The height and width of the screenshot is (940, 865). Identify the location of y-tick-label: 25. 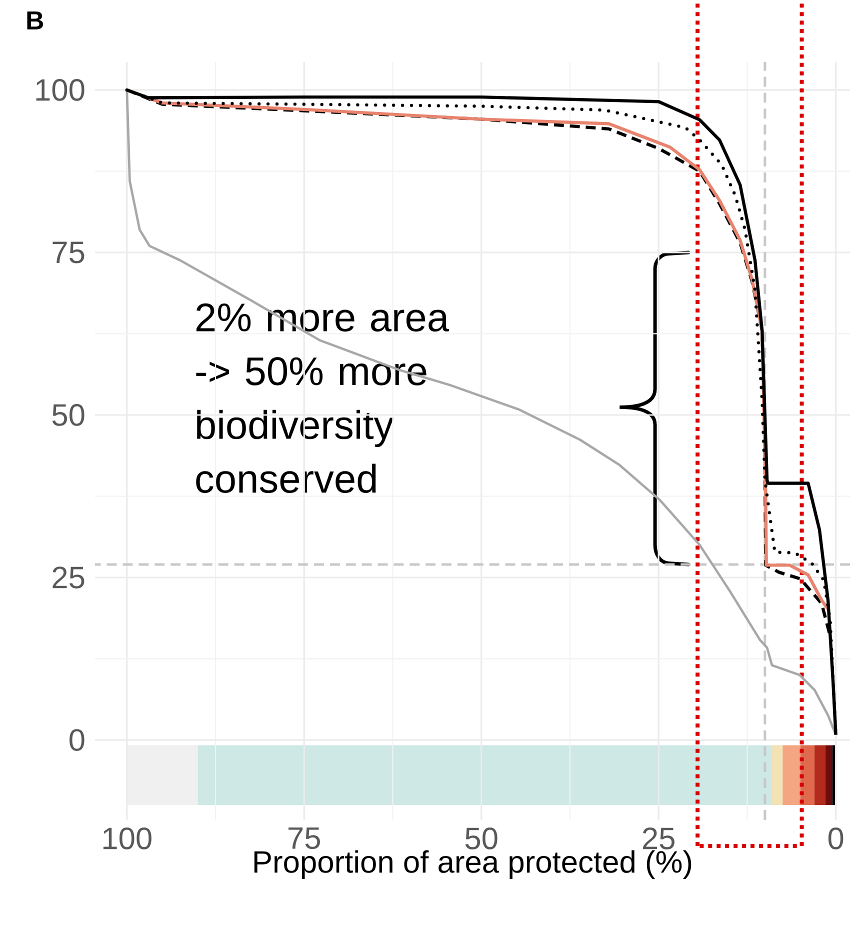
(68, 577).